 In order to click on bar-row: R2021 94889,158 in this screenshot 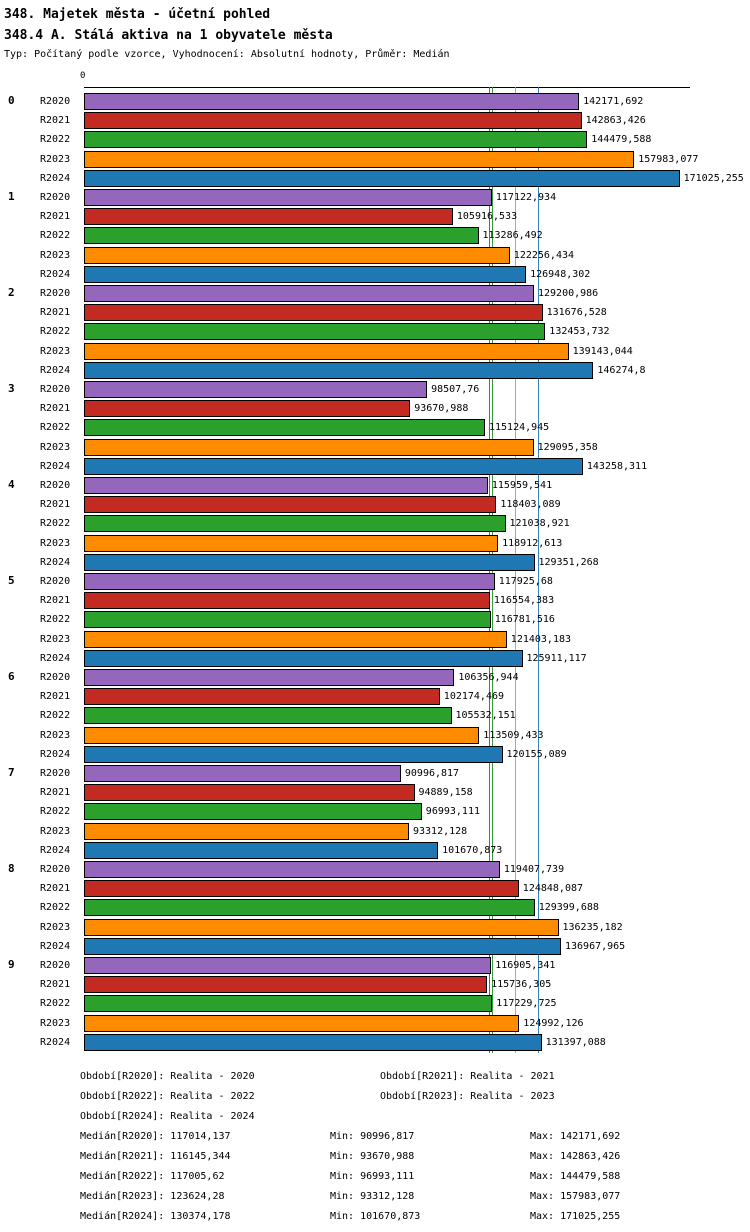, I will do `click(375, 792)`.